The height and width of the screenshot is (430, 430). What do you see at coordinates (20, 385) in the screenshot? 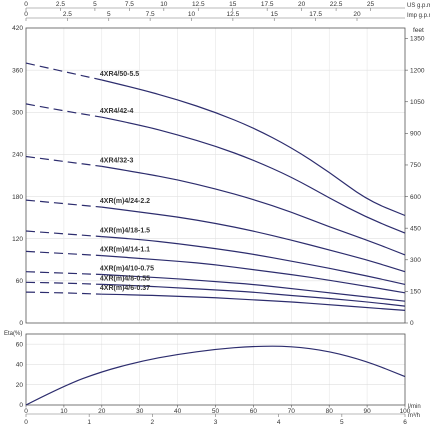
I see `eta-y-tick-label: 20` at bounding box center [20, 385].